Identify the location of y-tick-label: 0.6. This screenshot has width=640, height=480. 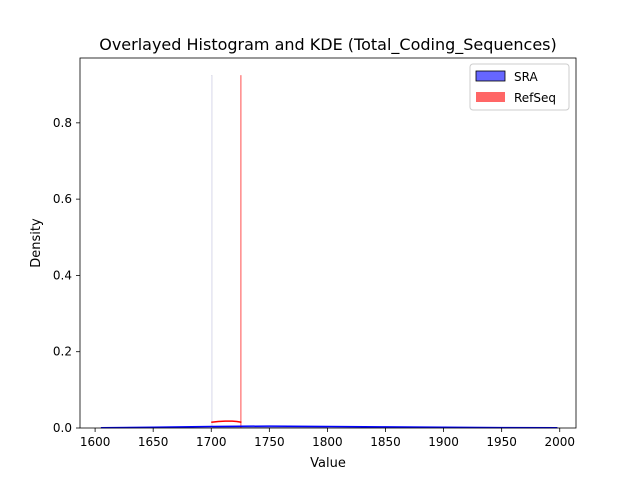
(62, 199).